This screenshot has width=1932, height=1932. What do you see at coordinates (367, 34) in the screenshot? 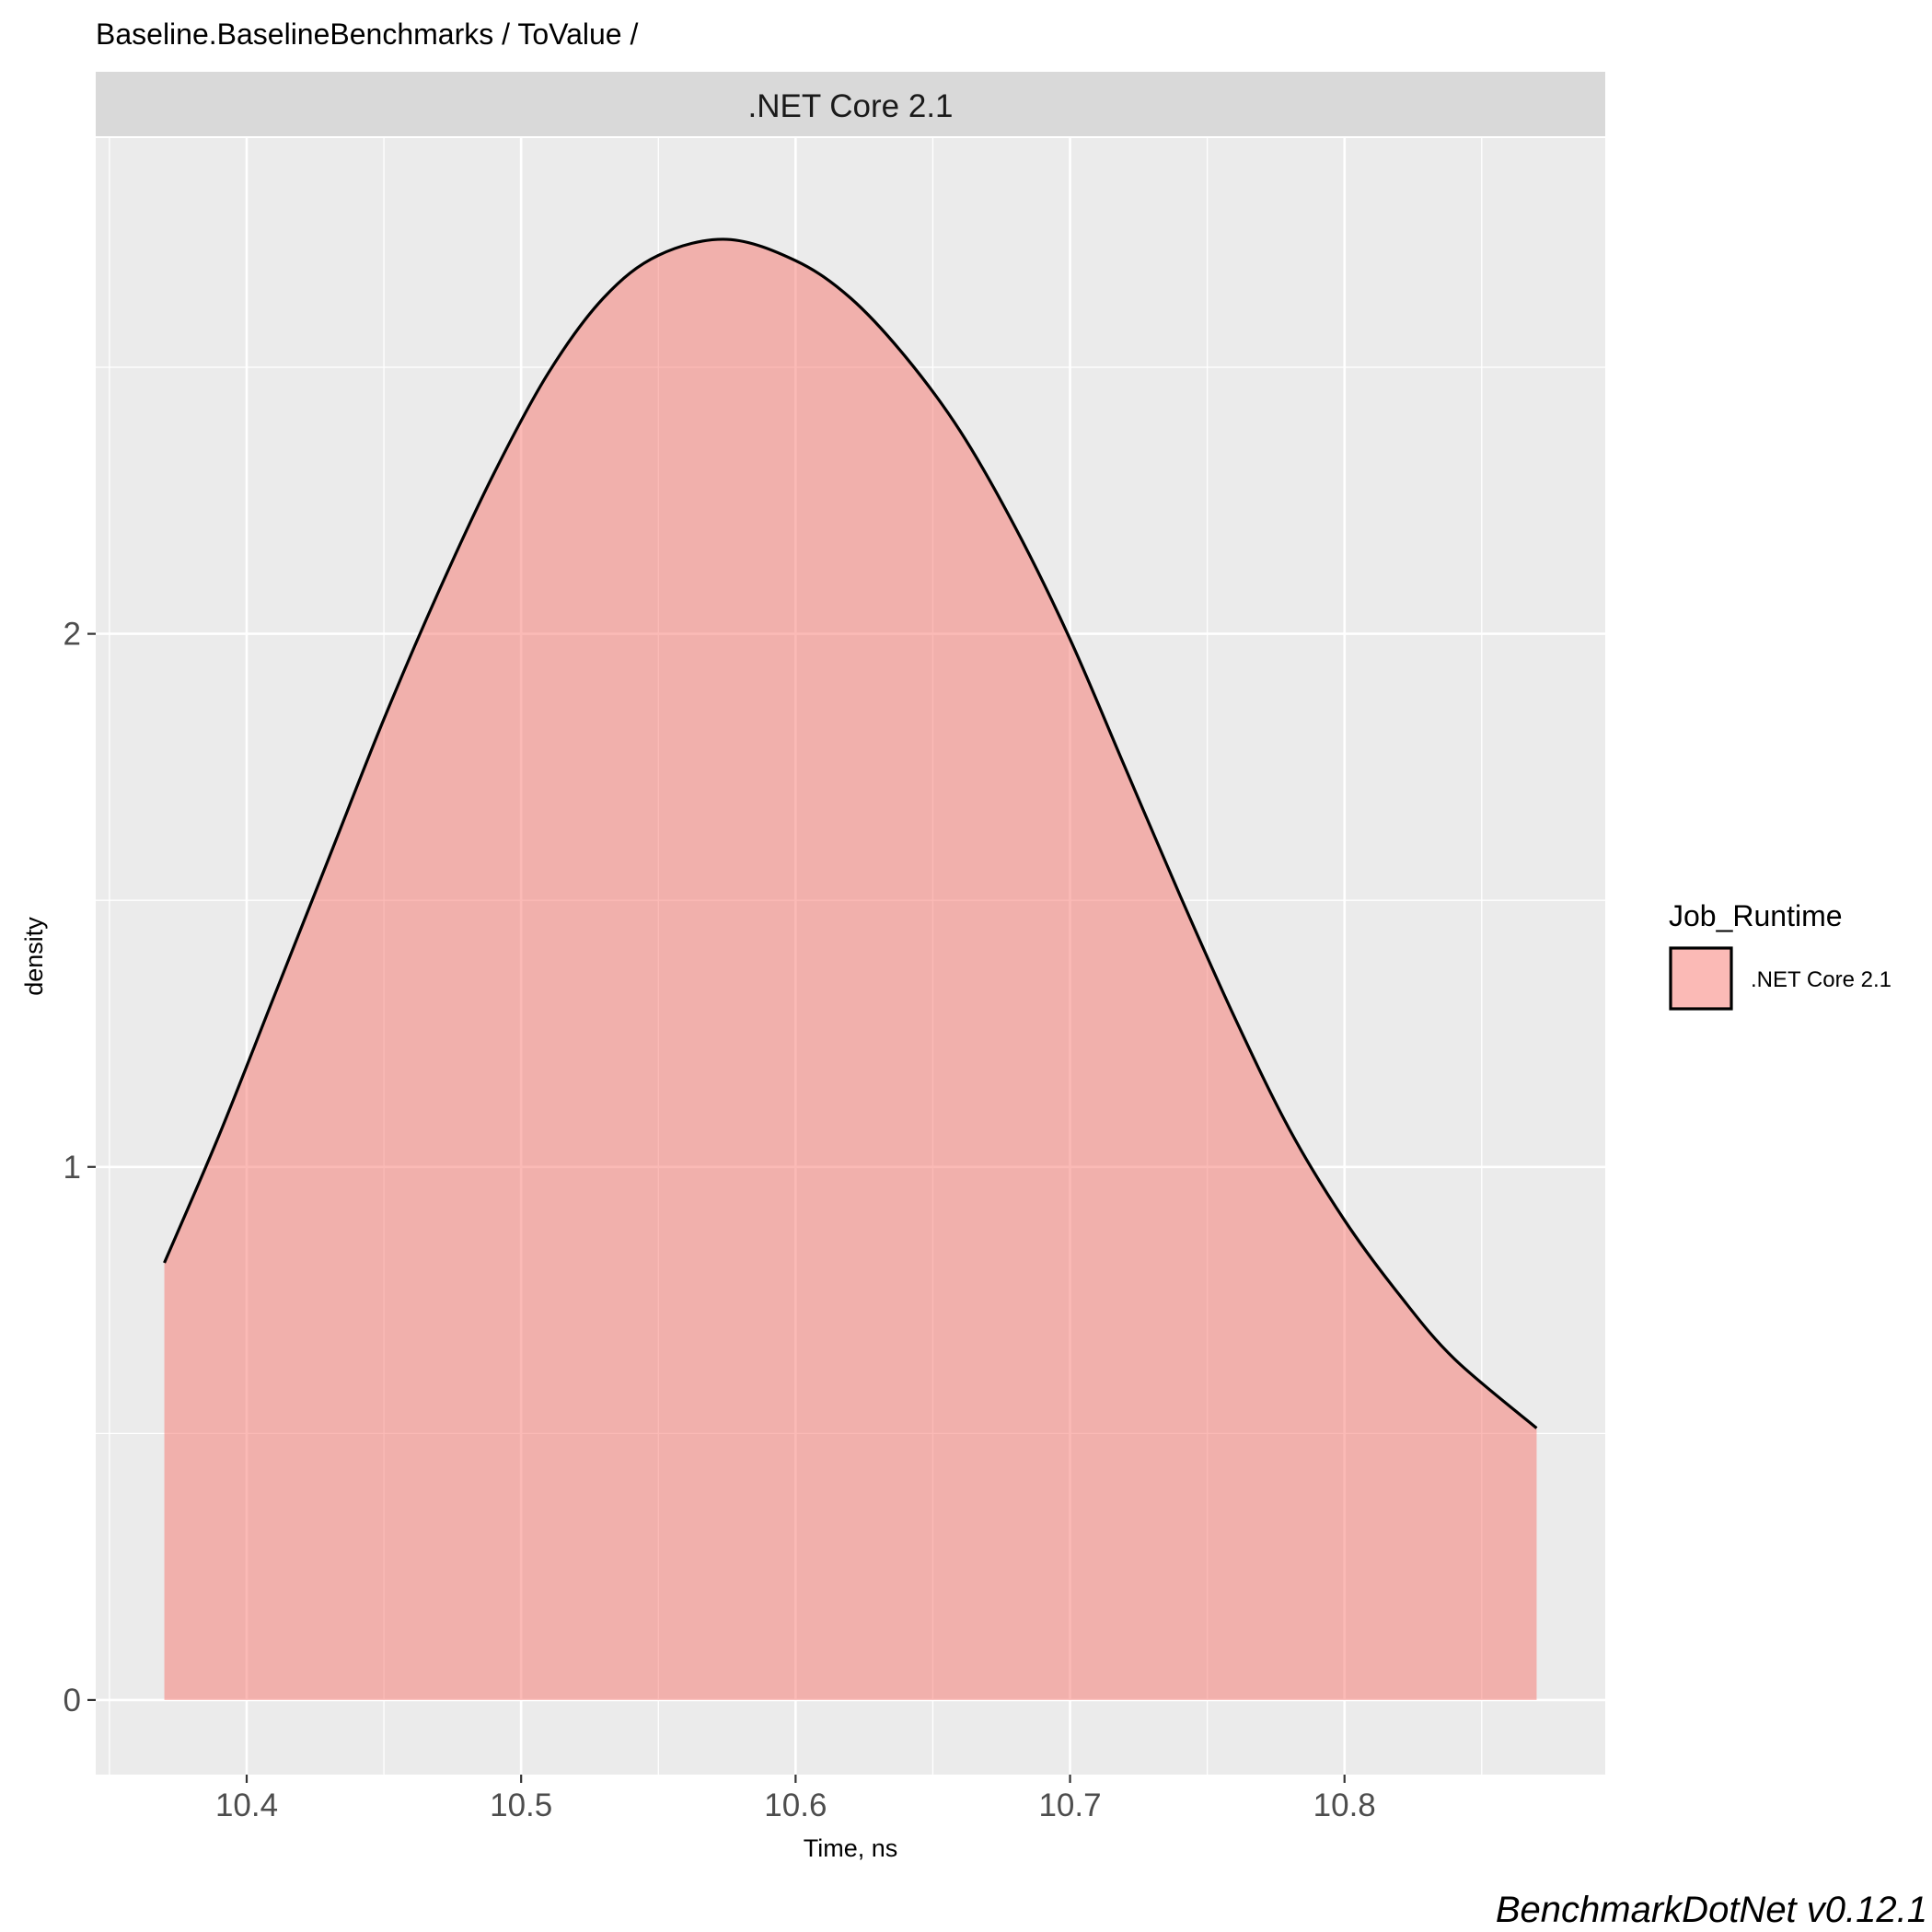
I see `plot-title: Baseline.BaselineBenchmarks / ToValue /` at bounding box center [367, 34].